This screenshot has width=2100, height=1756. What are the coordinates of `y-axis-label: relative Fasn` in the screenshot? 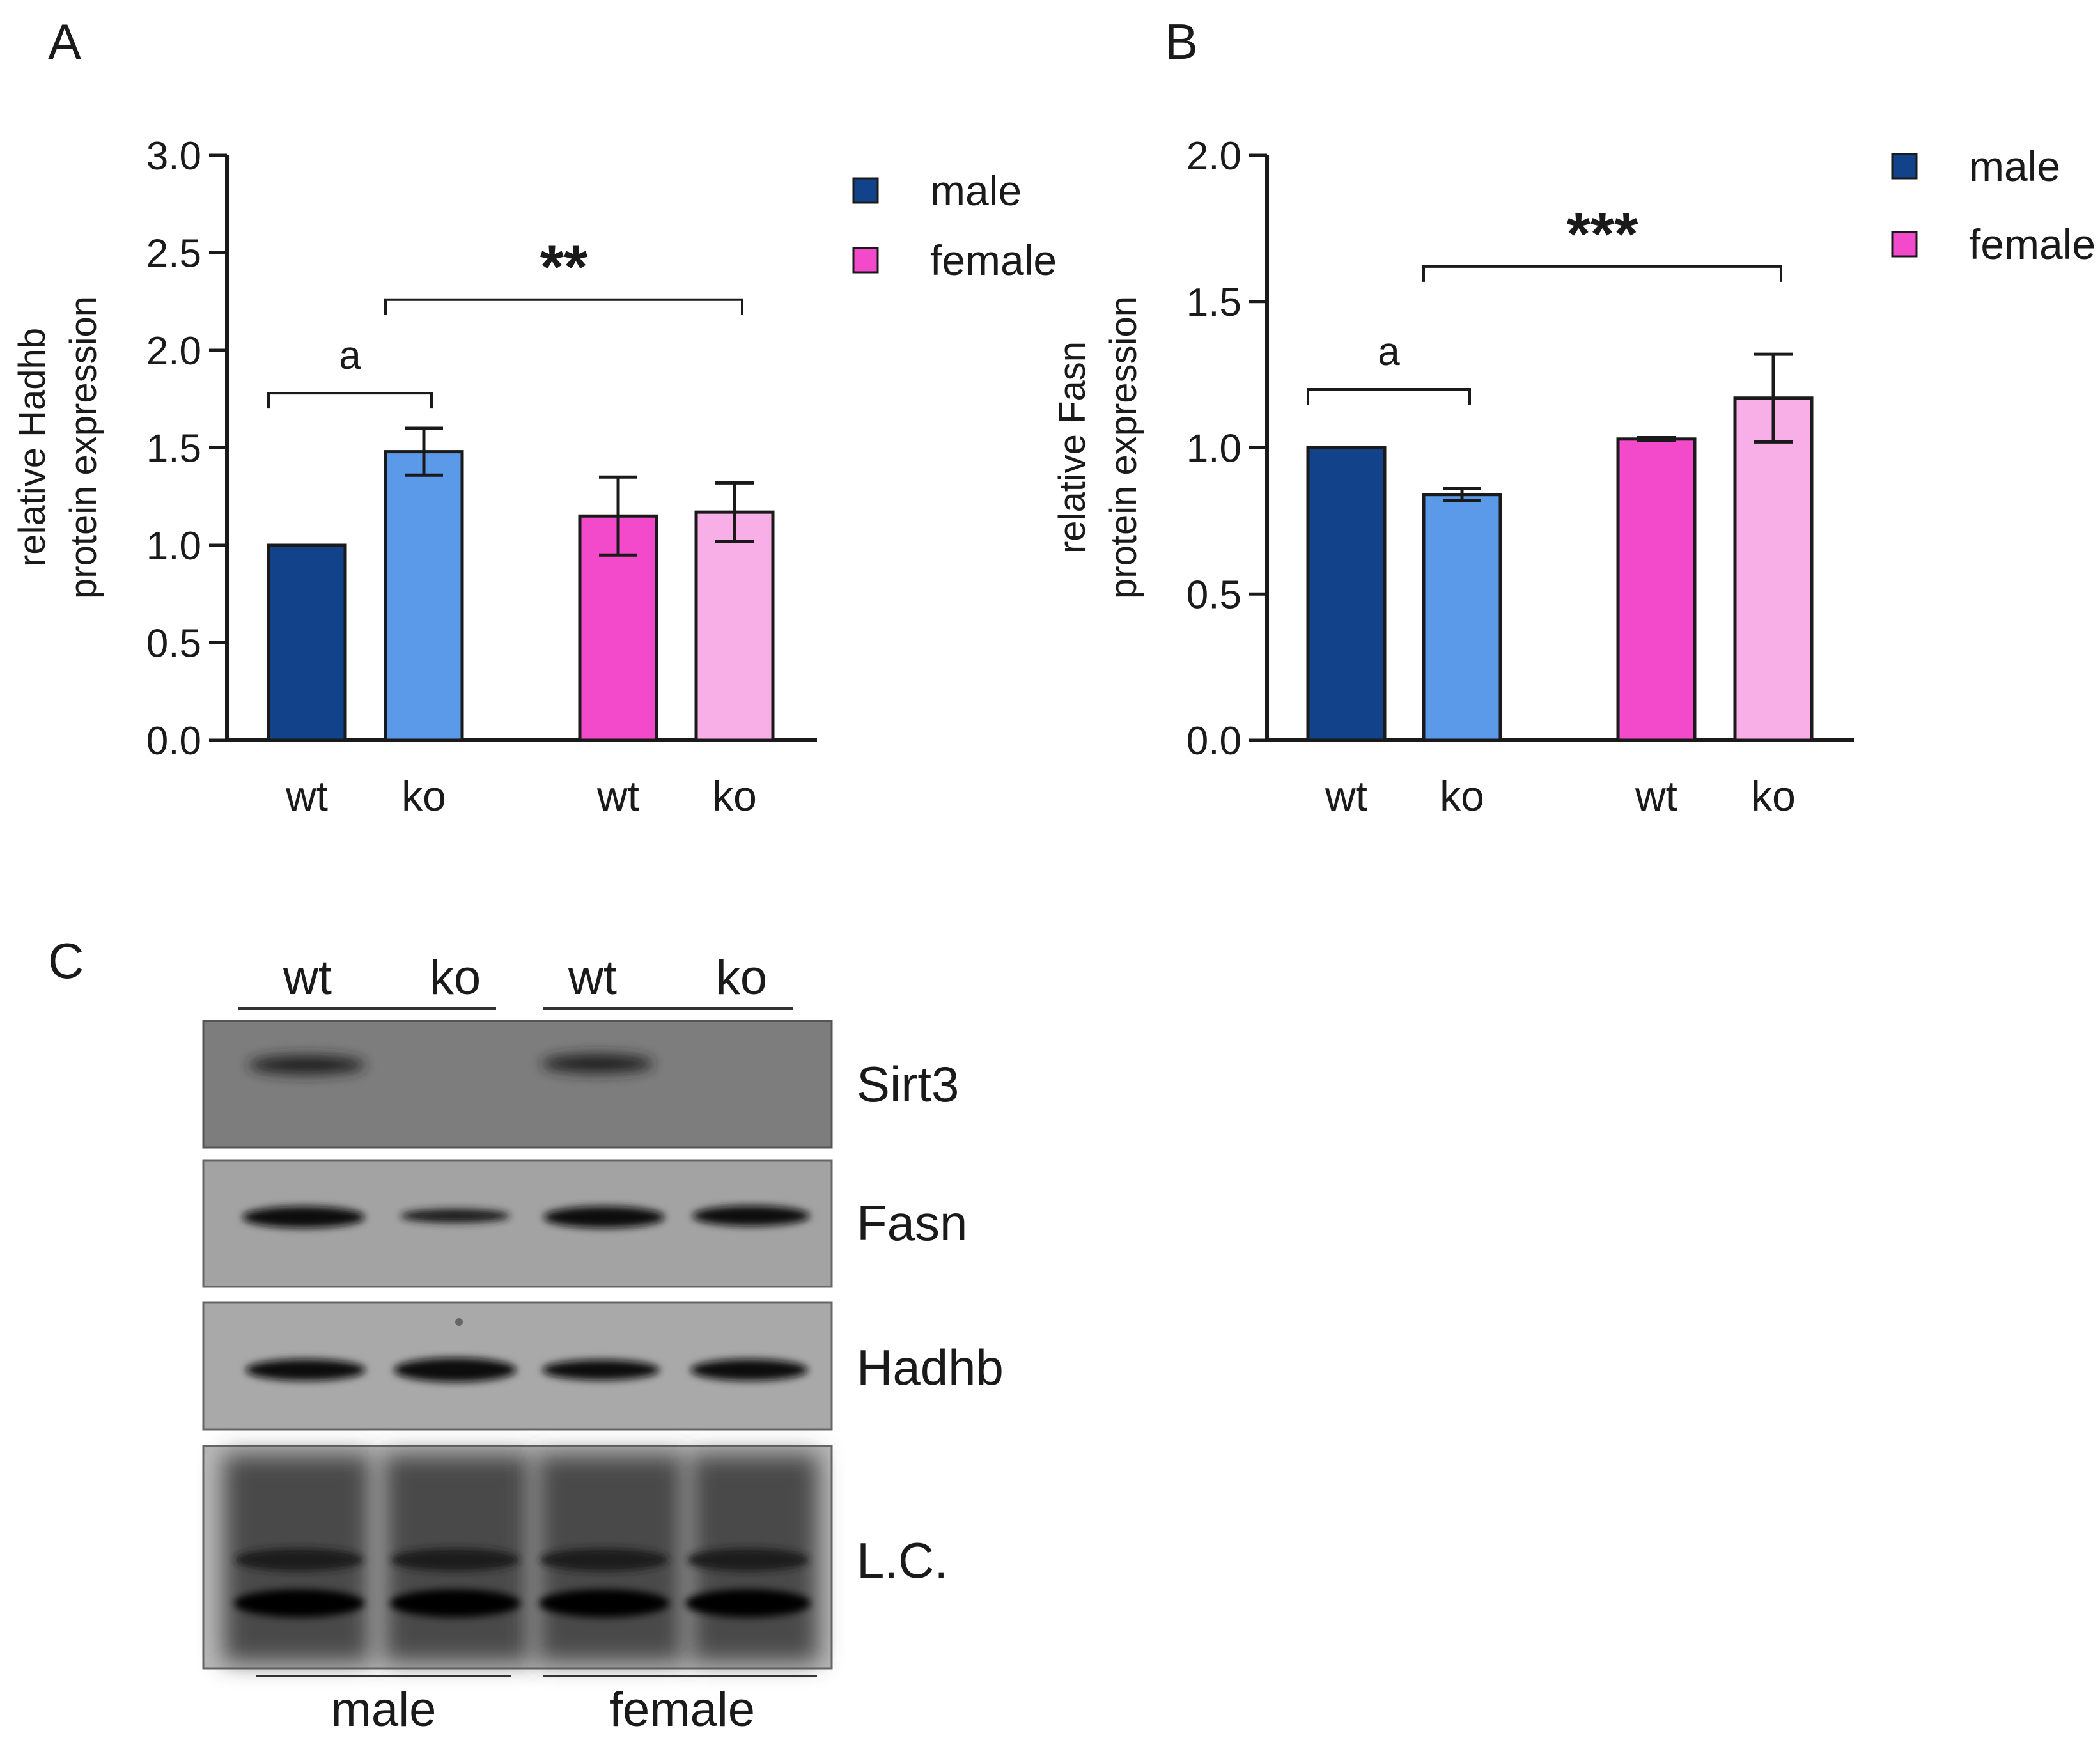 It's located at (1072, 447).